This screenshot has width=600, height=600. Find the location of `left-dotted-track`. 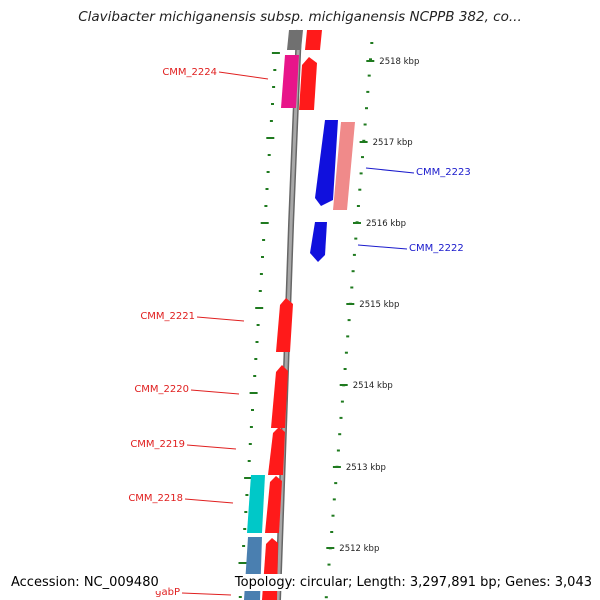

left-dotted-track is located at coordinates (259, 325).